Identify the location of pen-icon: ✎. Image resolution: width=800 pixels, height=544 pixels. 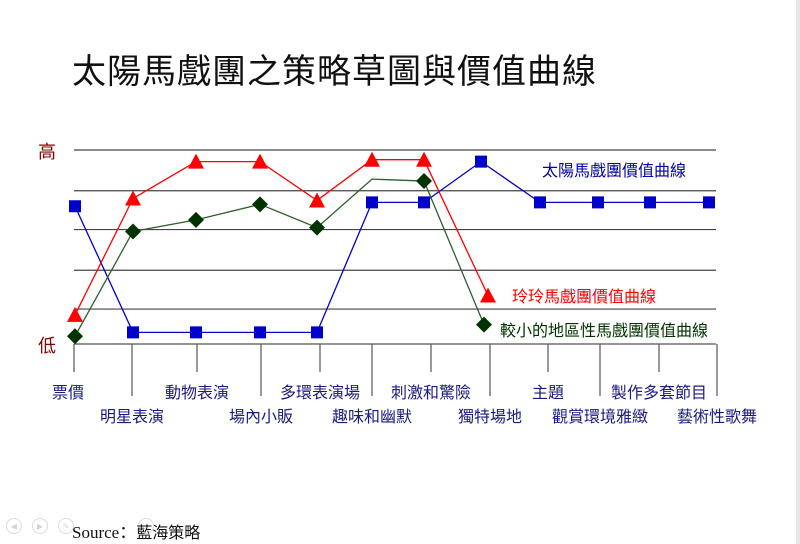
(66, 526).